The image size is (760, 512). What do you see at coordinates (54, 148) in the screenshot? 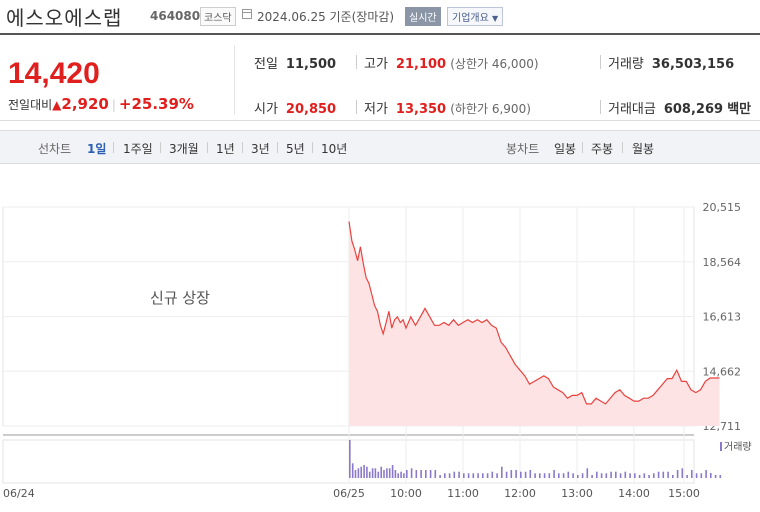
I see `line-chart-label: 선차트` at bounding box center [54, 148].